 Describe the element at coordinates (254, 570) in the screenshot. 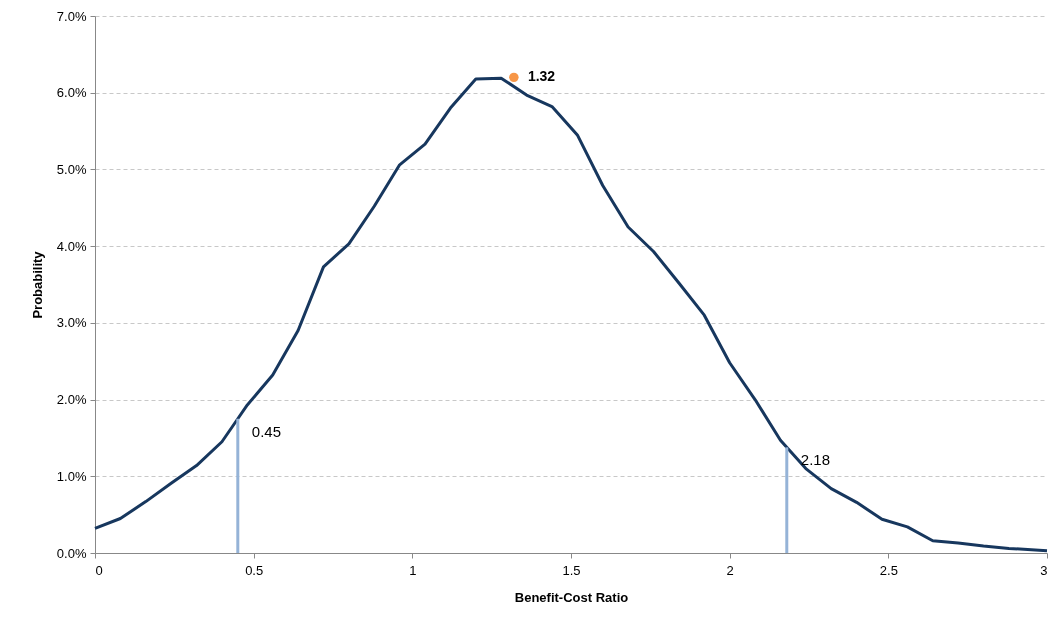

I see `x-tick-label: 0.5` at that location.